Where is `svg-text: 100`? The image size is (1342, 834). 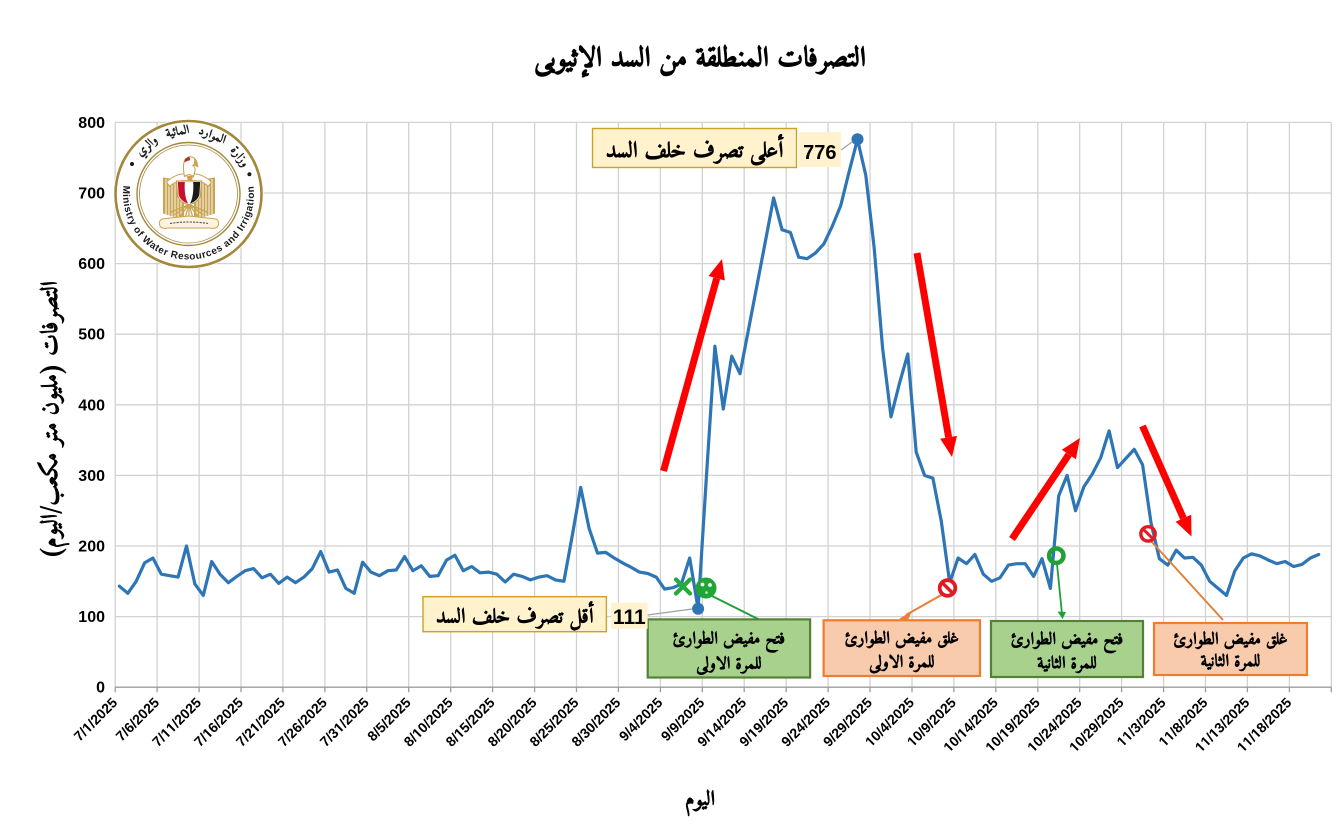 svg-text: 100 is located at coordinates (91, 617).